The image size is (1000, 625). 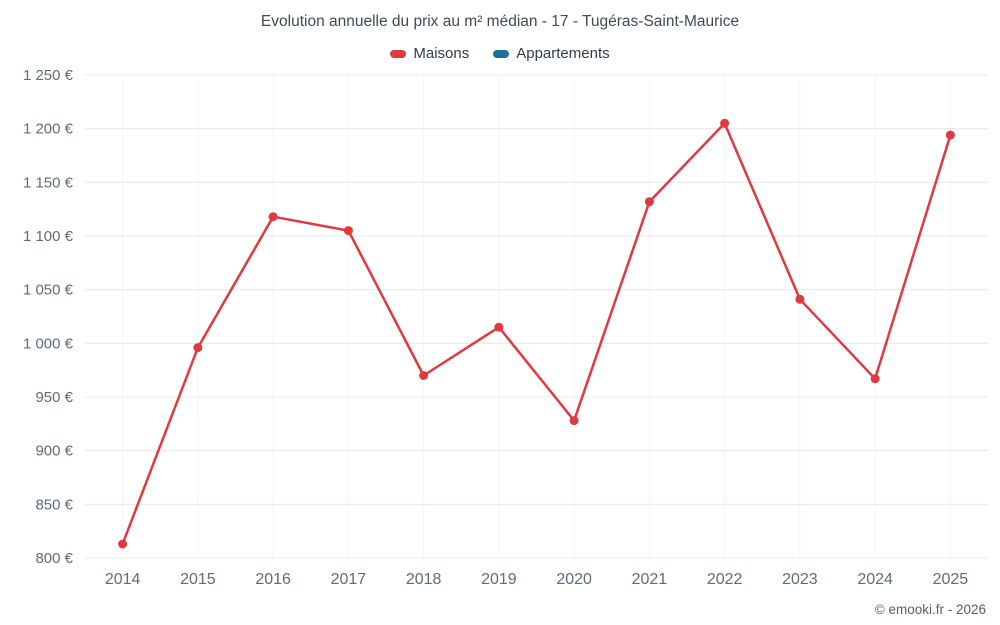 I want to click on data-point-2024, so click(x=875, y=379).